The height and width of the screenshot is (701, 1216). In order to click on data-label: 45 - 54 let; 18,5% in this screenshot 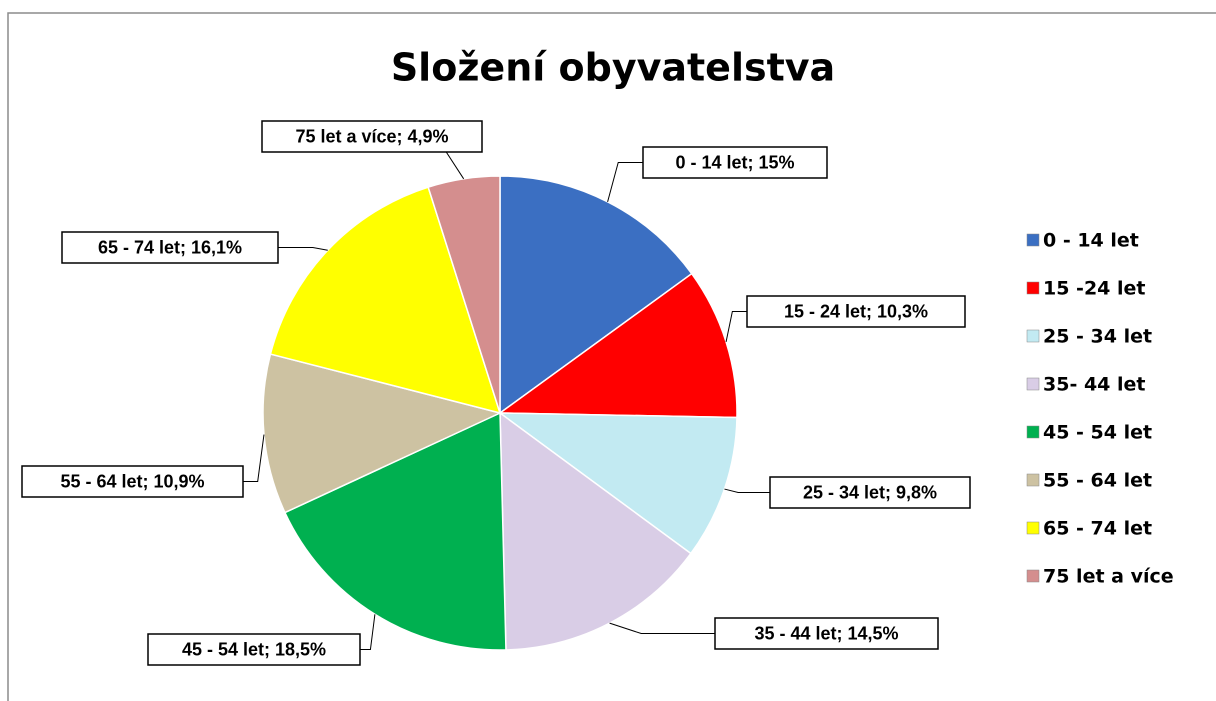, I will do `click(254, 649)`.